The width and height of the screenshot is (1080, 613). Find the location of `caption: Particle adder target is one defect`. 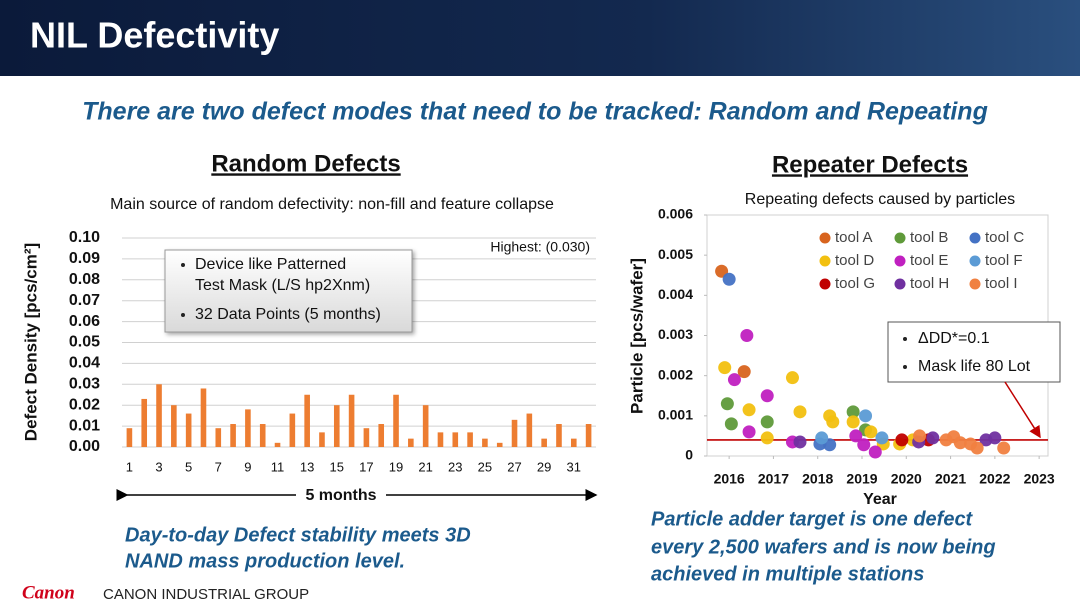

caption: Particle adder target is one defect is located at coordinates (812, 519).